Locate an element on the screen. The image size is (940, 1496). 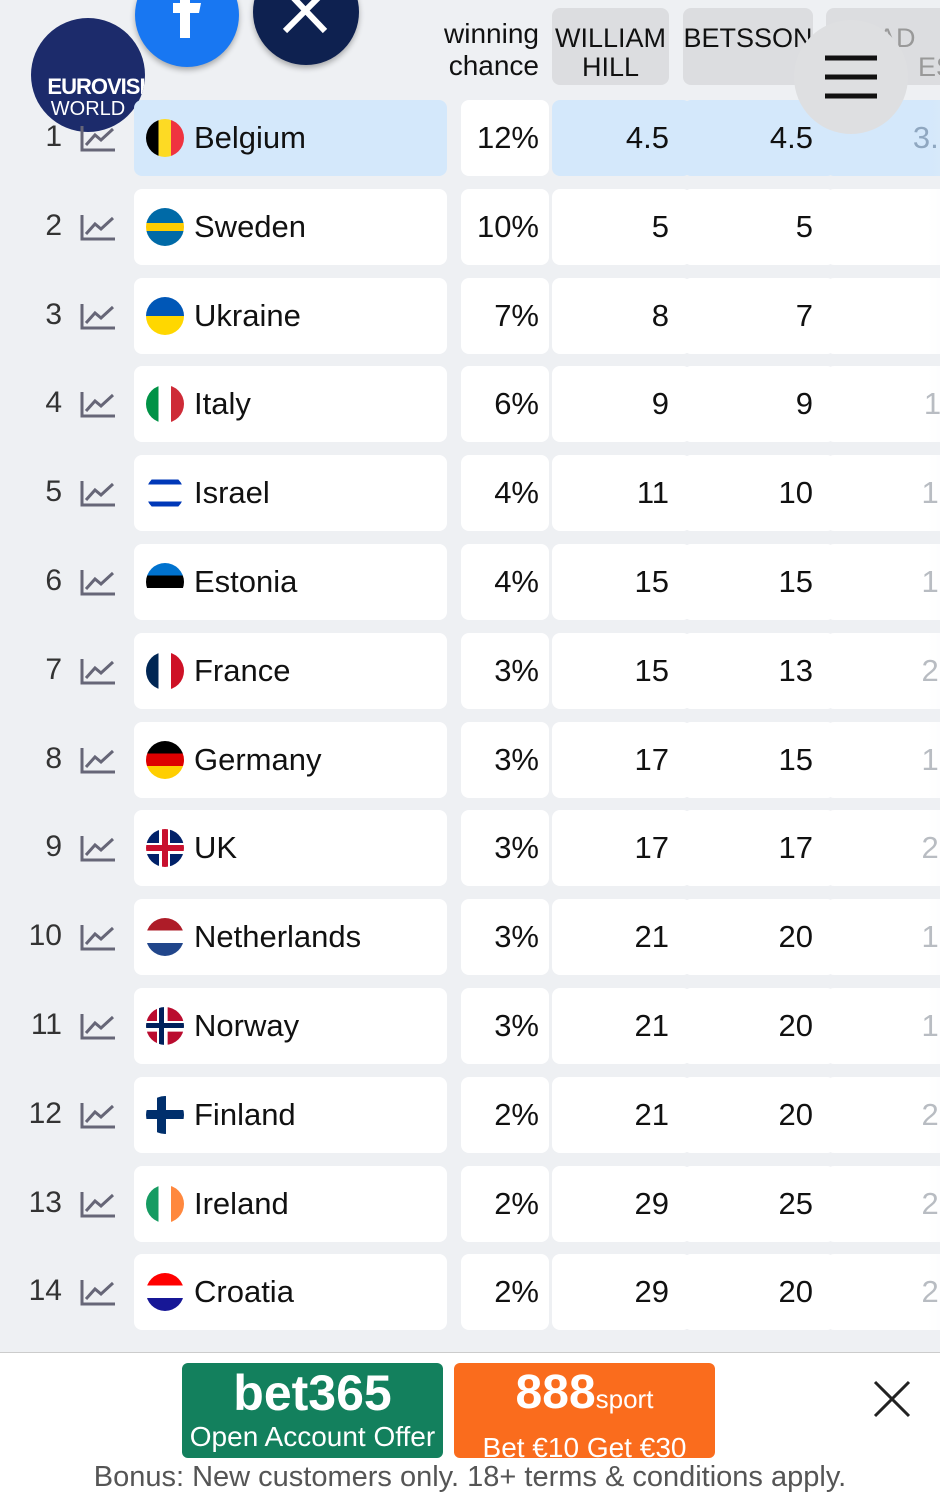
rank: 13 is located at coordinates (45, 1202).